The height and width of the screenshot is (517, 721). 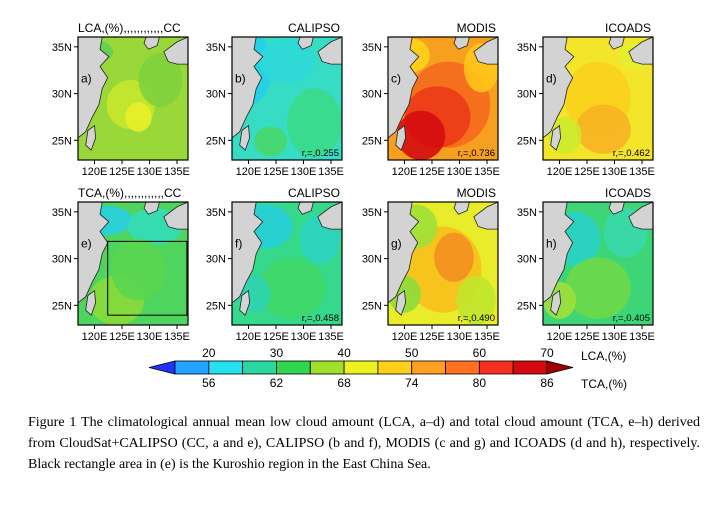 What do you see at coordinates (476, 28) in the screenshot?
I see `panel-title: MODIS` at bounding box center [476, 28].